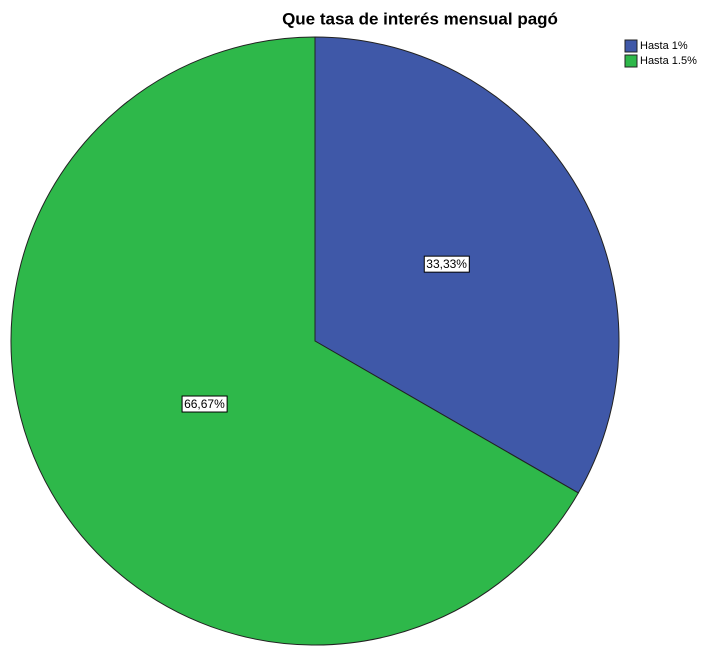 This screenshot has width=717, height=646. Describe the element at coordinates (420, 18) in the screenshot. I see `chart-title: Que tasa de interés mensual pagó` at that location.